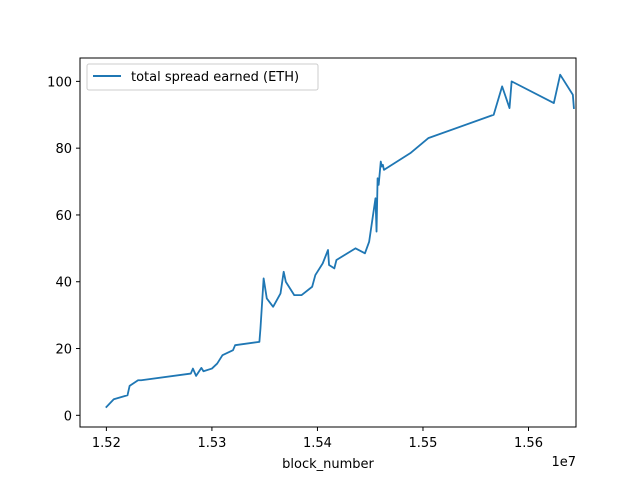  I want to click on y-tick-label: 100, so click(59, 82).